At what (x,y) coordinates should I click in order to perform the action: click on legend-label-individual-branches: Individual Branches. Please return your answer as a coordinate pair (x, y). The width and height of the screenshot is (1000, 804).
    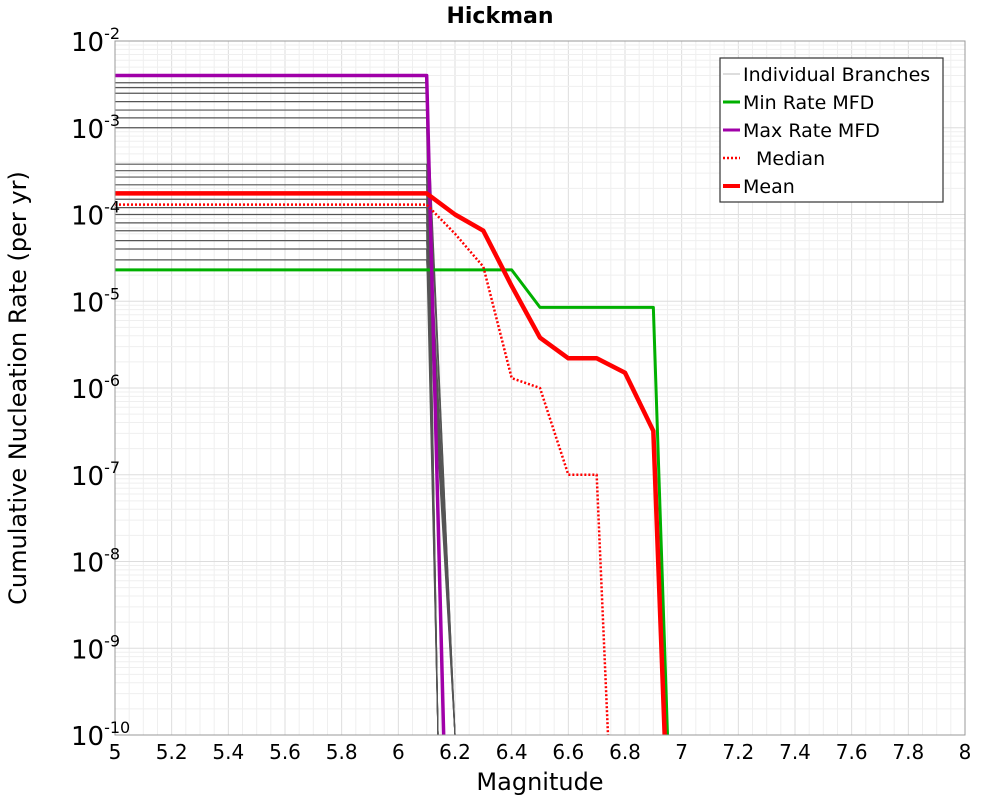
    Looking at the image, I should click on (836, 75).